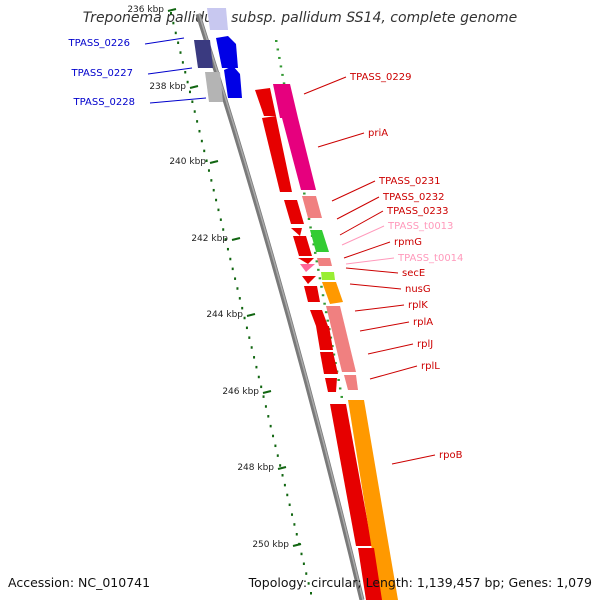  Describe the element at coordinates (209, 239) in the screenshot. I see `scale-label: 242 kbp` at that location.